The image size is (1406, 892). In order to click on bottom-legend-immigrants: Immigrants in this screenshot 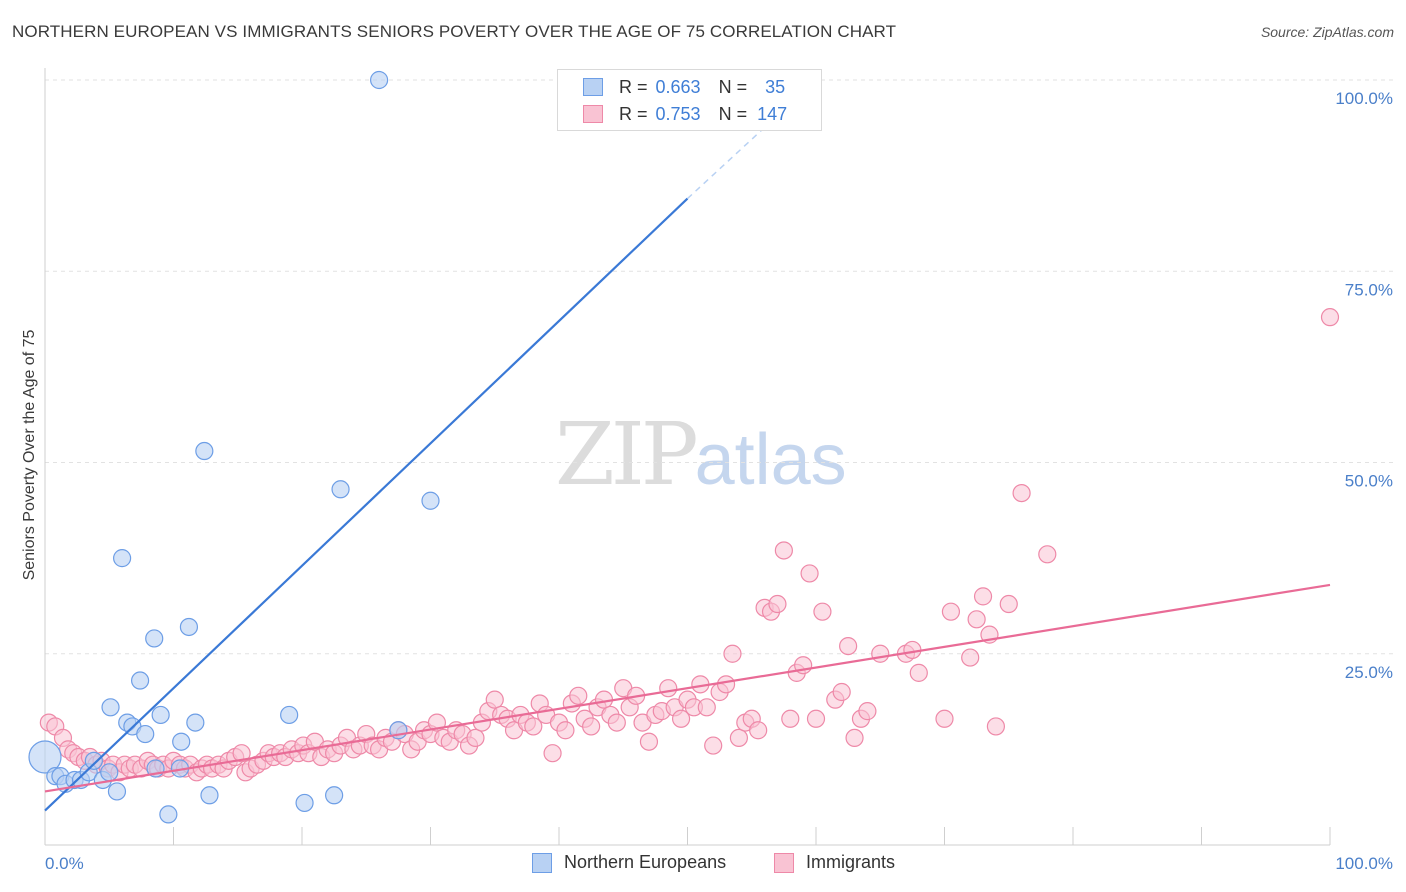, I will do `click(834, 862)`.